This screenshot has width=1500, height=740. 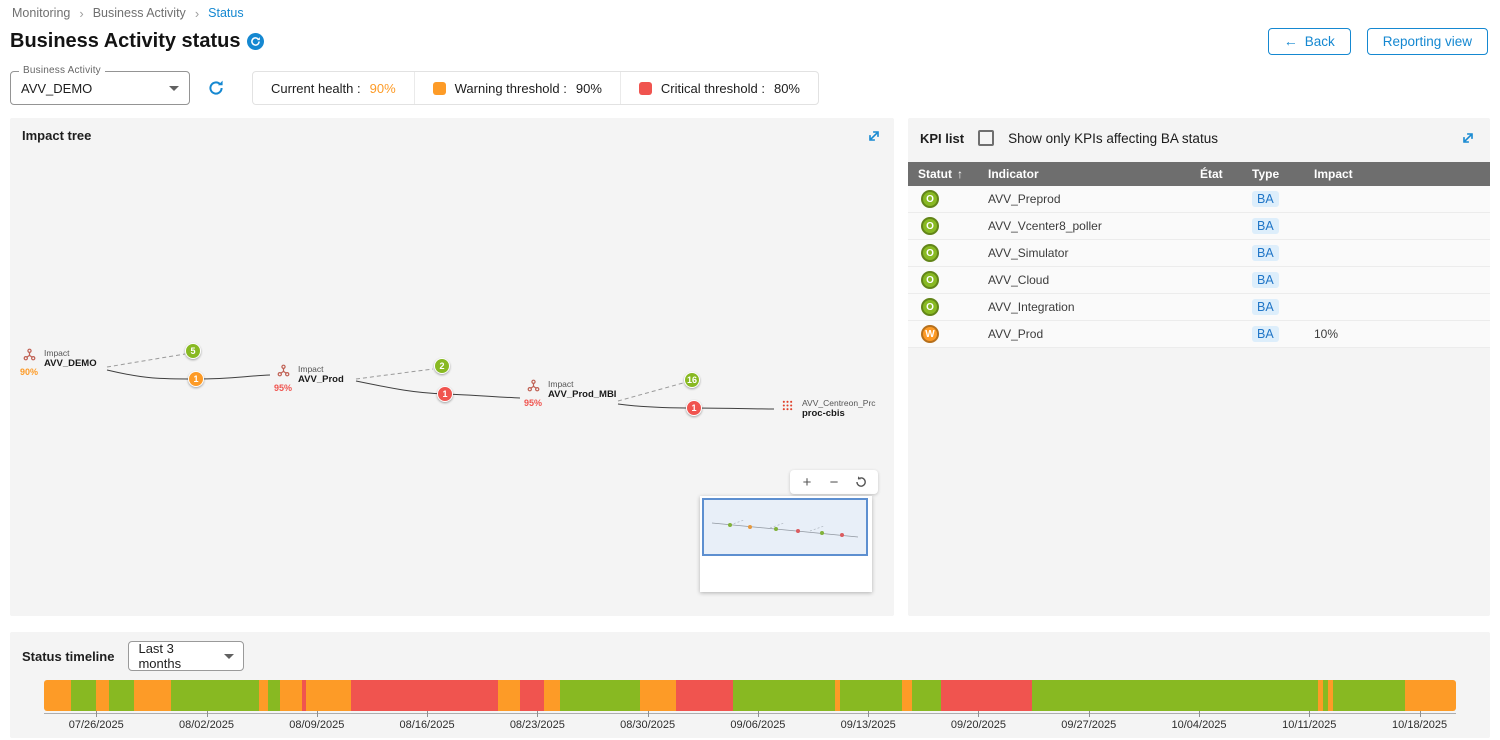 What do you see at coordinates (986, 138) in the screenshot?
I see `show-only-kpis-checkbox` at bounding box center [986, 138].